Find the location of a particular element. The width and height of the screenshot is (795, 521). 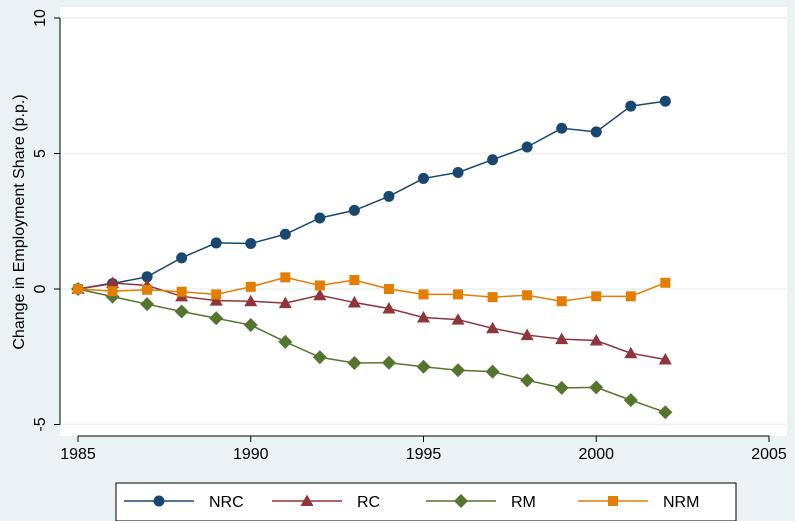

x-tick-label: 2000 is located at coordinates (596, 454).